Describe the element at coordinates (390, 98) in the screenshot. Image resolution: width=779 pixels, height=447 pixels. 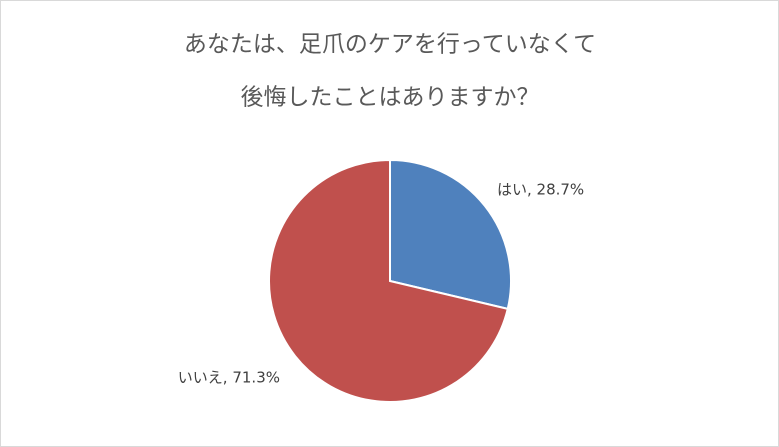
I see `chart-title: 後悔したことはありますか？` at that location.